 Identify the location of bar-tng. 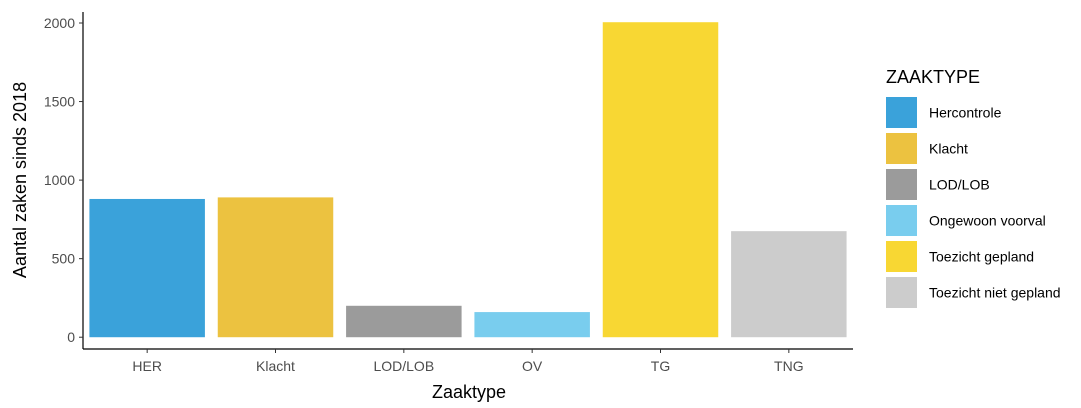
(789, 284).